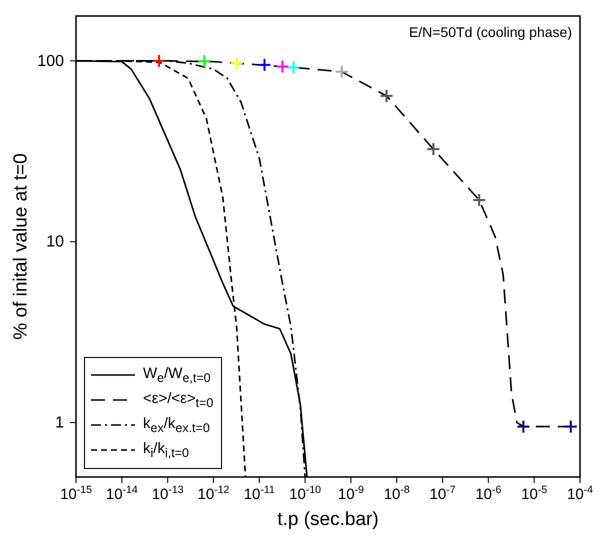 The height and width of the screenshot is (551, 608). Describe the element at coordinates (351, 493) in the screenshot. I see `x-tick-label: 10$^{-9}$` at that location.